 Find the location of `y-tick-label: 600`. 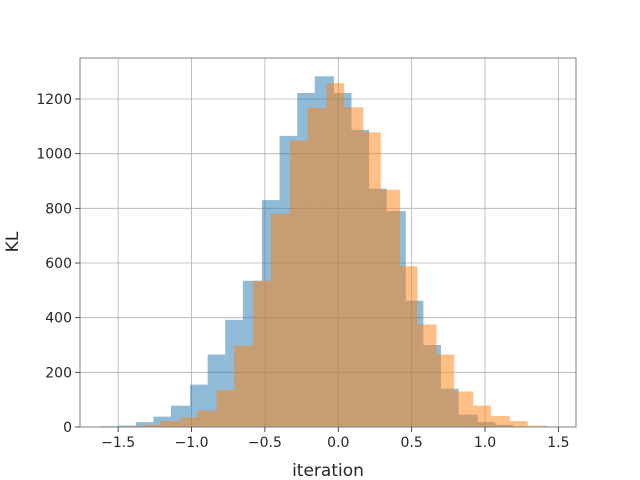

y-tick-label: 600 is located at coordinates (58, 264).